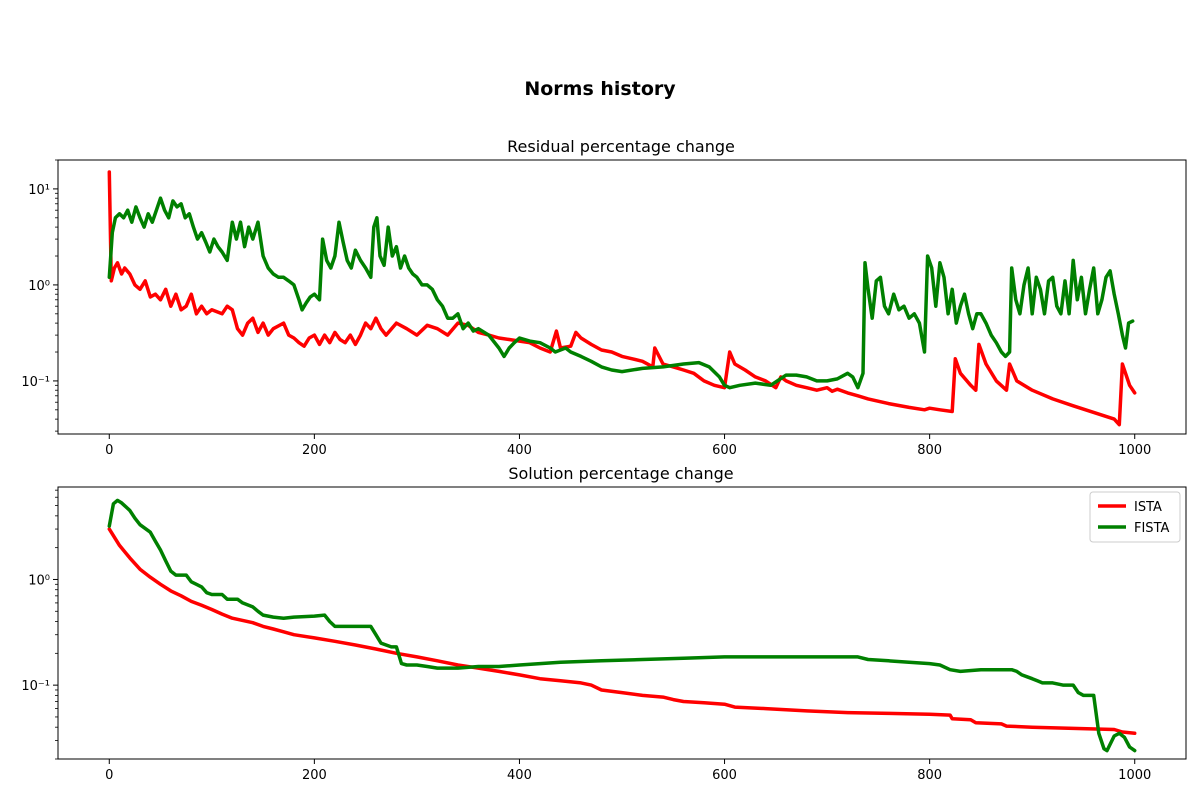  I want to click on solution-axes-title: Solution percentage change, so click(620, 473).